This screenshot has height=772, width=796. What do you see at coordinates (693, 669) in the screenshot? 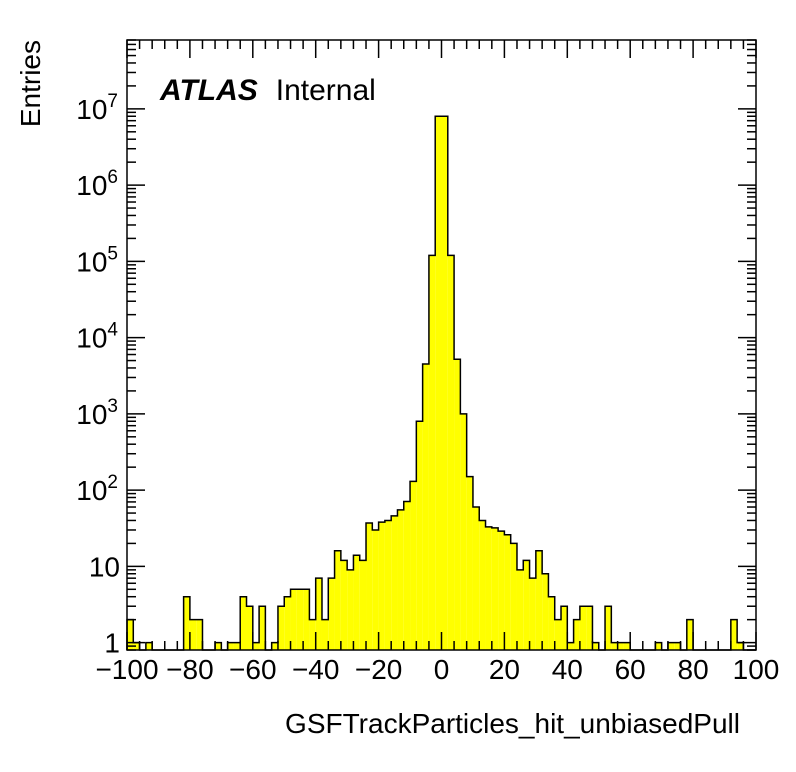
I see `x-tick-label: 80` at bounding box center [693, 669].